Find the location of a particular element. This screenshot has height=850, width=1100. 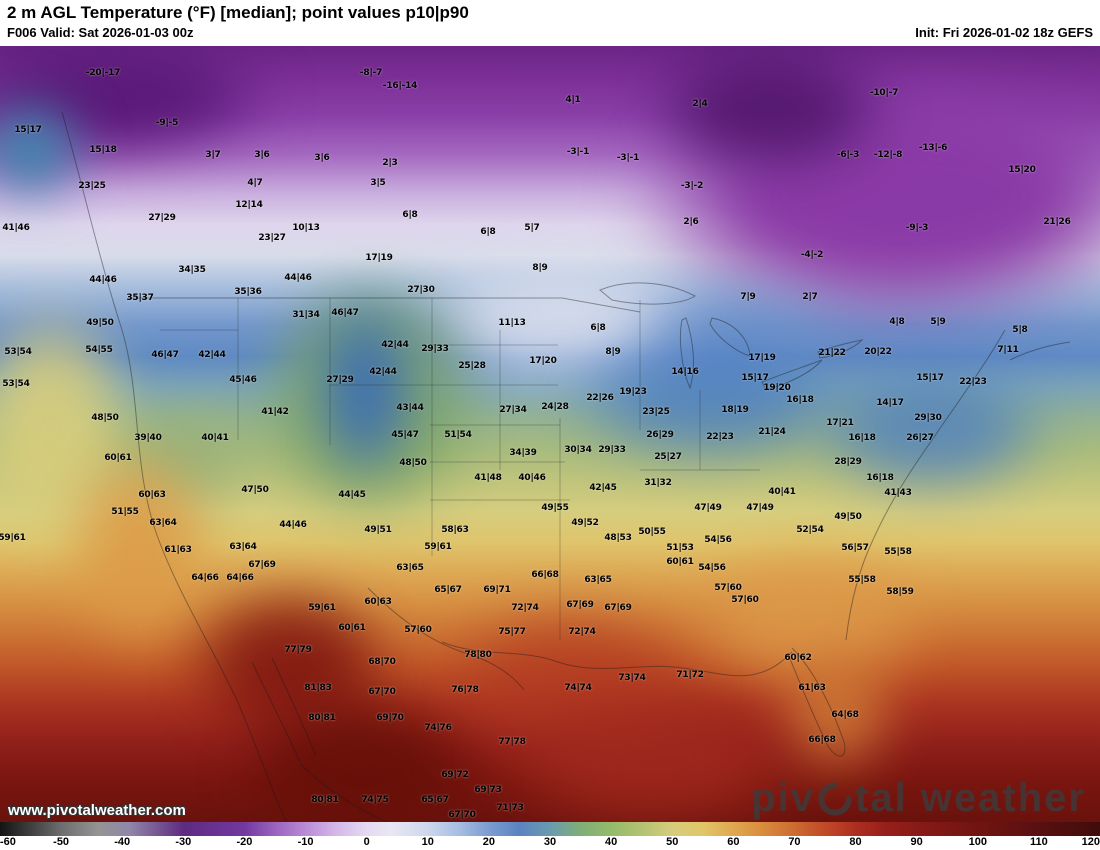

colorbar-tick: 90 is located at coordinates (916, 842).